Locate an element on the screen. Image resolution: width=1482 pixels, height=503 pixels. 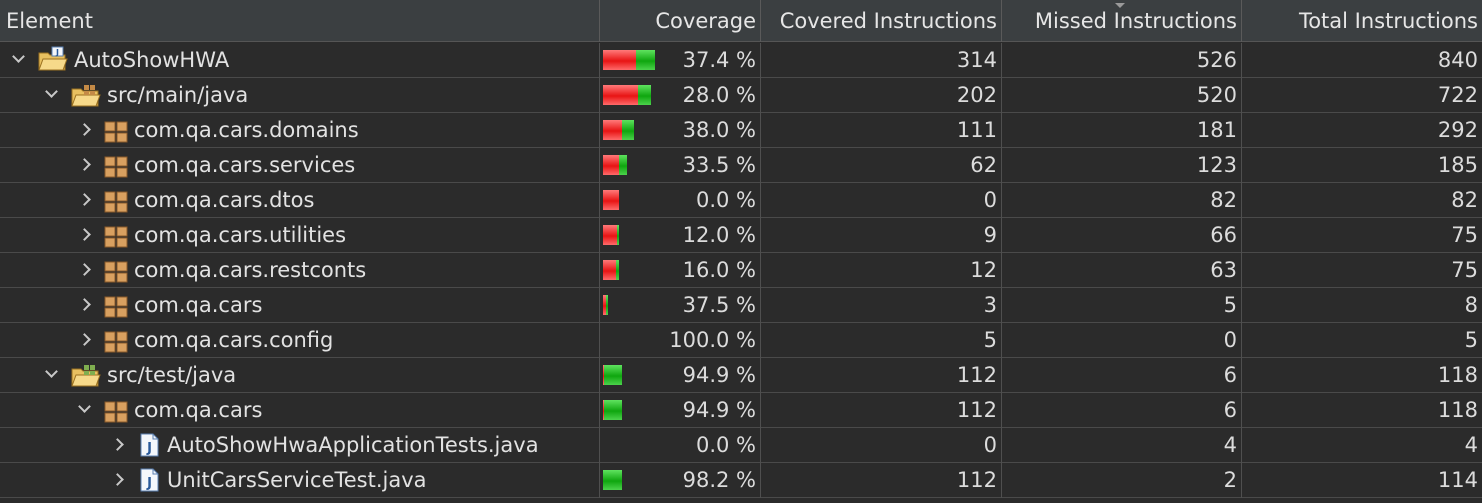
column-header-missed-instructions: Missed Instructions is located at coordinates (1122, 21).